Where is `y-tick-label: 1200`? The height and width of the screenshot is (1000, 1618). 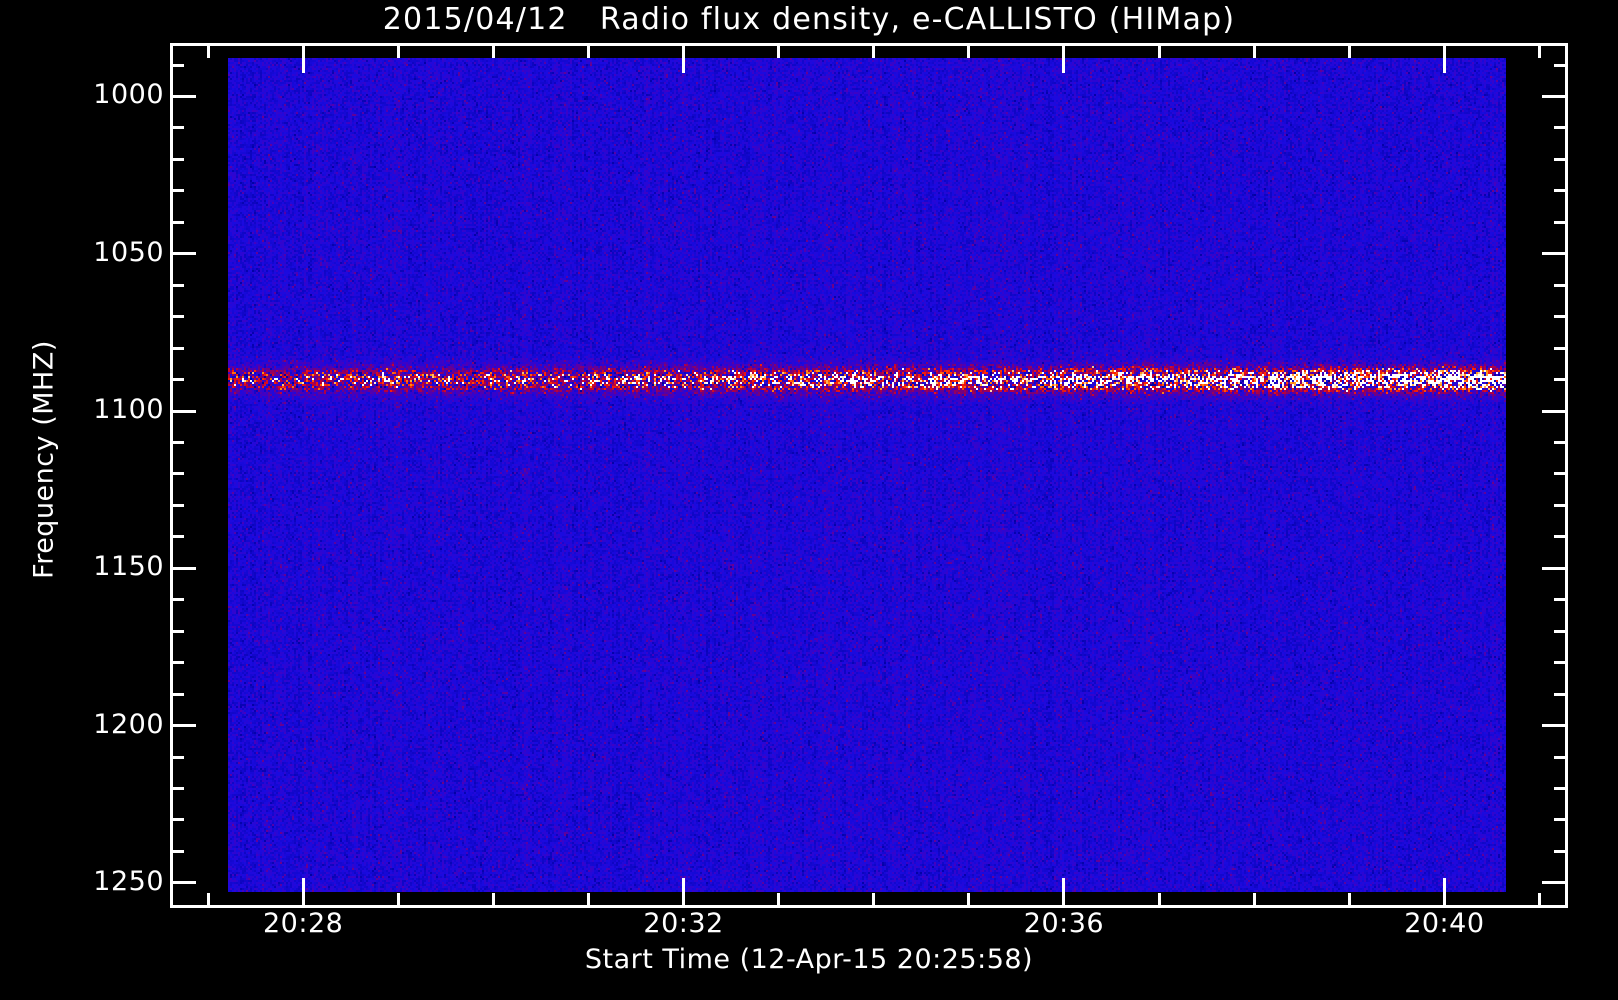 y-tick-label: 1200 is located at coordinates (128, 724).